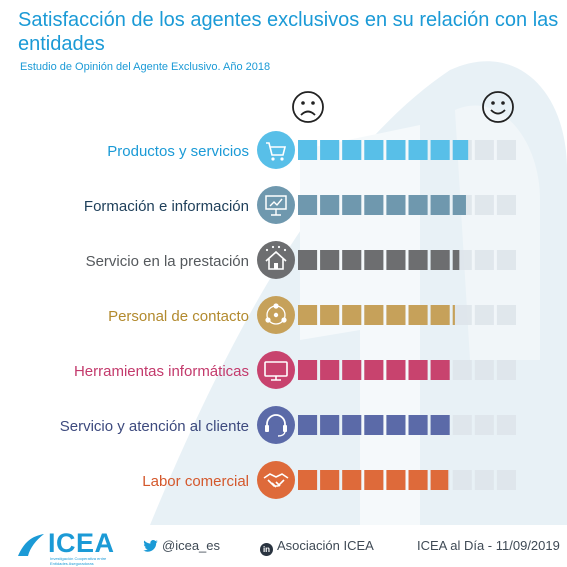 The width and height of the screenshot is (567, 567). I want to click on twitter-icon, so click(150, 546).